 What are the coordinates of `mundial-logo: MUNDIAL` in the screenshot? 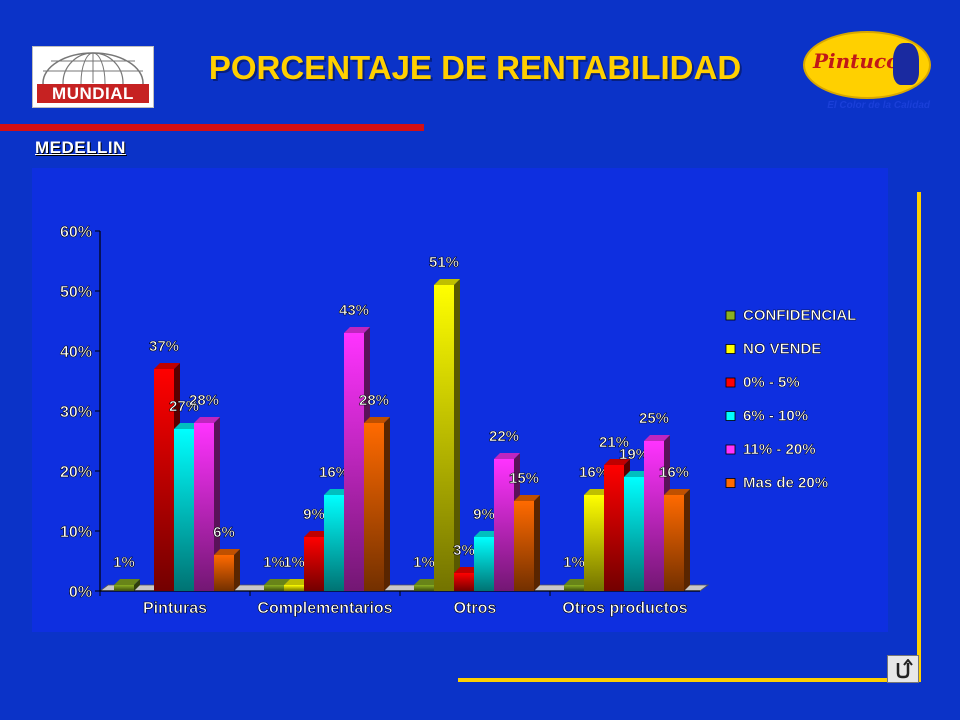 It's located at (93, 77).